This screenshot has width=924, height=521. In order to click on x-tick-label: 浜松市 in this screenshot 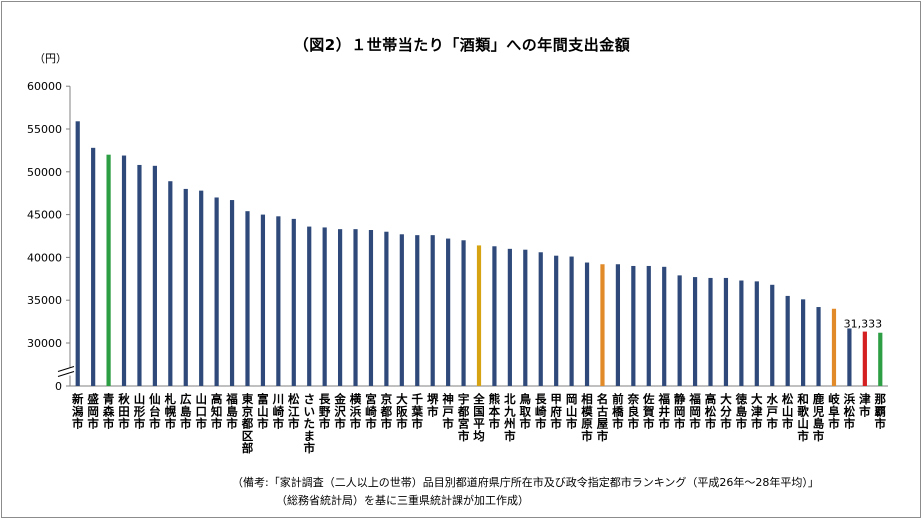, I will do `click(850, 411)`.